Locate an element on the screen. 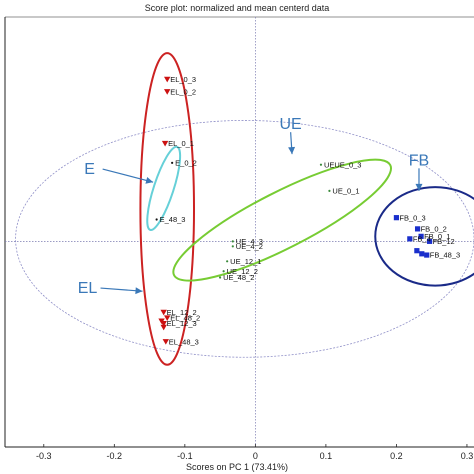  x-tick-label: 0 is located at coordinates (255, 456).